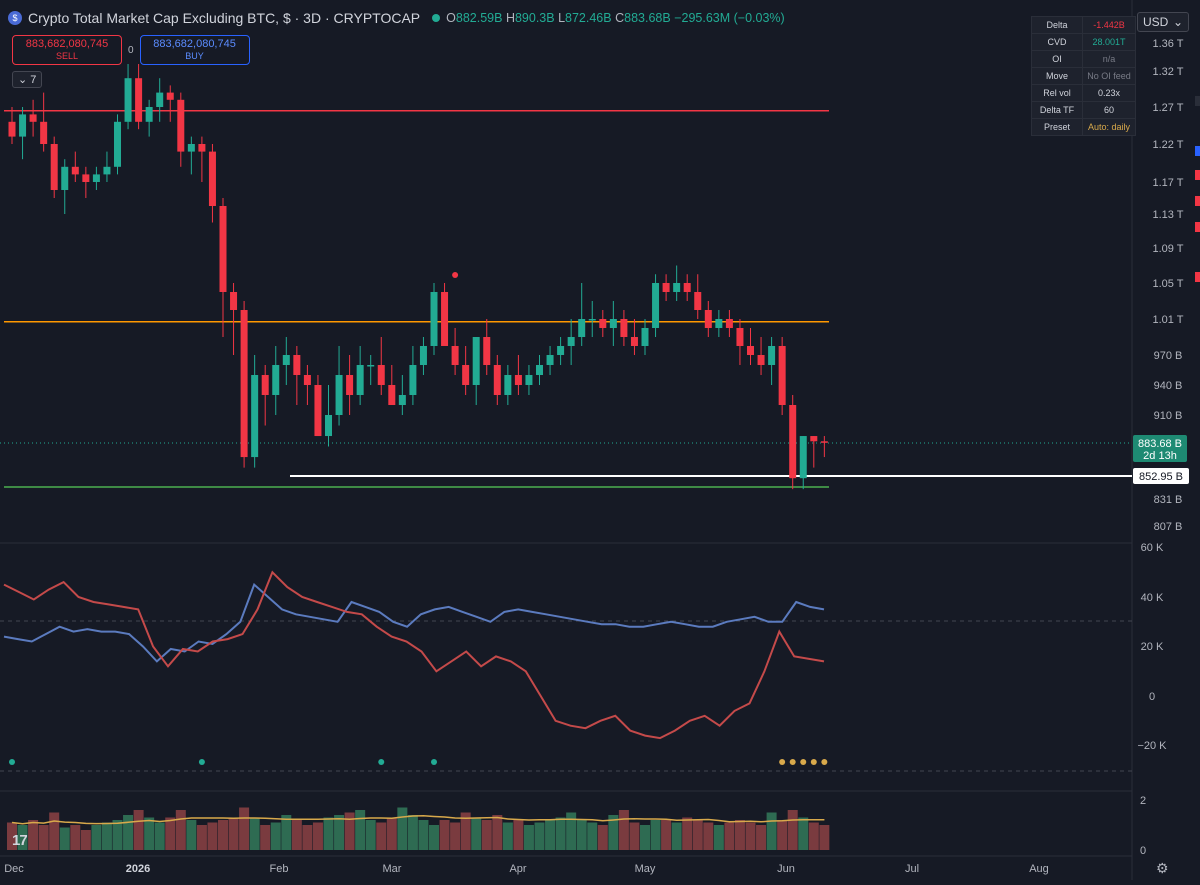  Describe the element at coordinates (194, 50) in the screenshot. I see `buy-button: 883,682,080,745 BUY` at that location.